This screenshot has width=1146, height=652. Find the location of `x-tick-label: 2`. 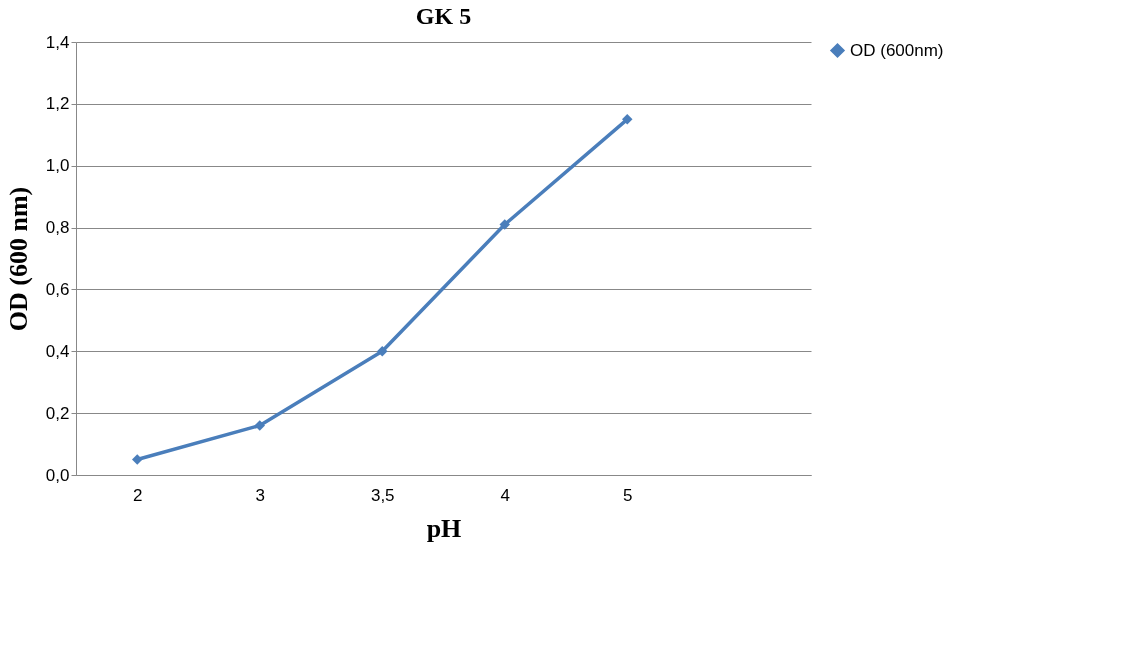

x-tick-label: 2 is located at coordinates (138, 495).